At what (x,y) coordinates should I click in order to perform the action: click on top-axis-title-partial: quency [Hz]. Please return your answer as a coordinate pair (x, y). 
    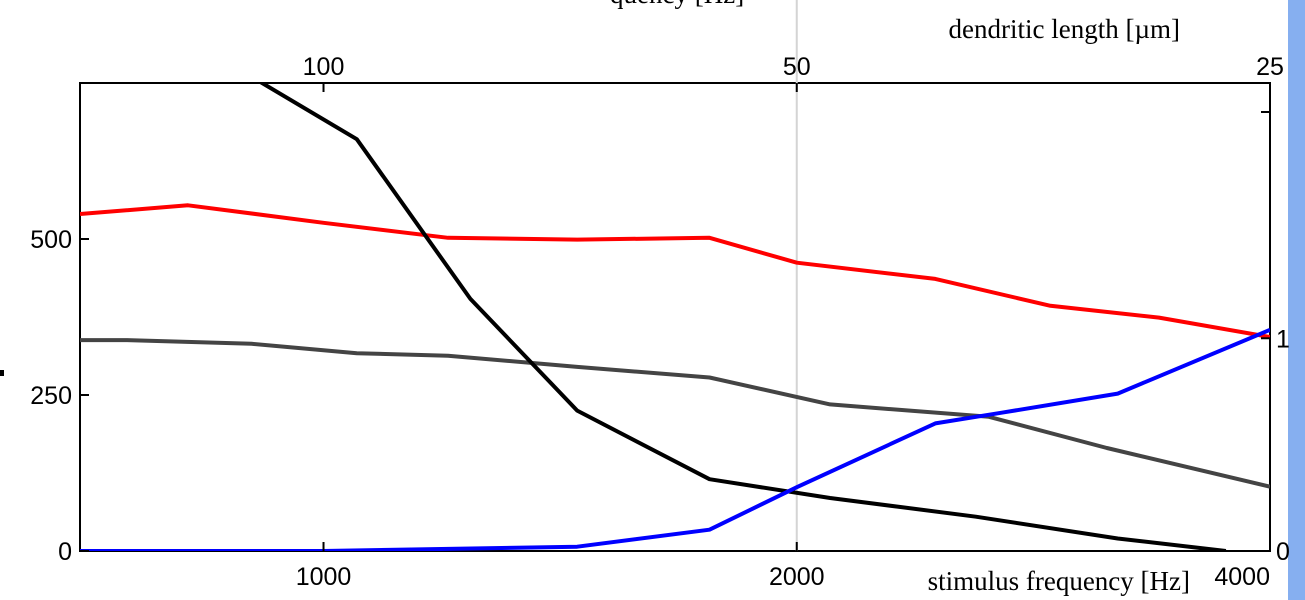
    Looking at the image, I should click on (677, 4).